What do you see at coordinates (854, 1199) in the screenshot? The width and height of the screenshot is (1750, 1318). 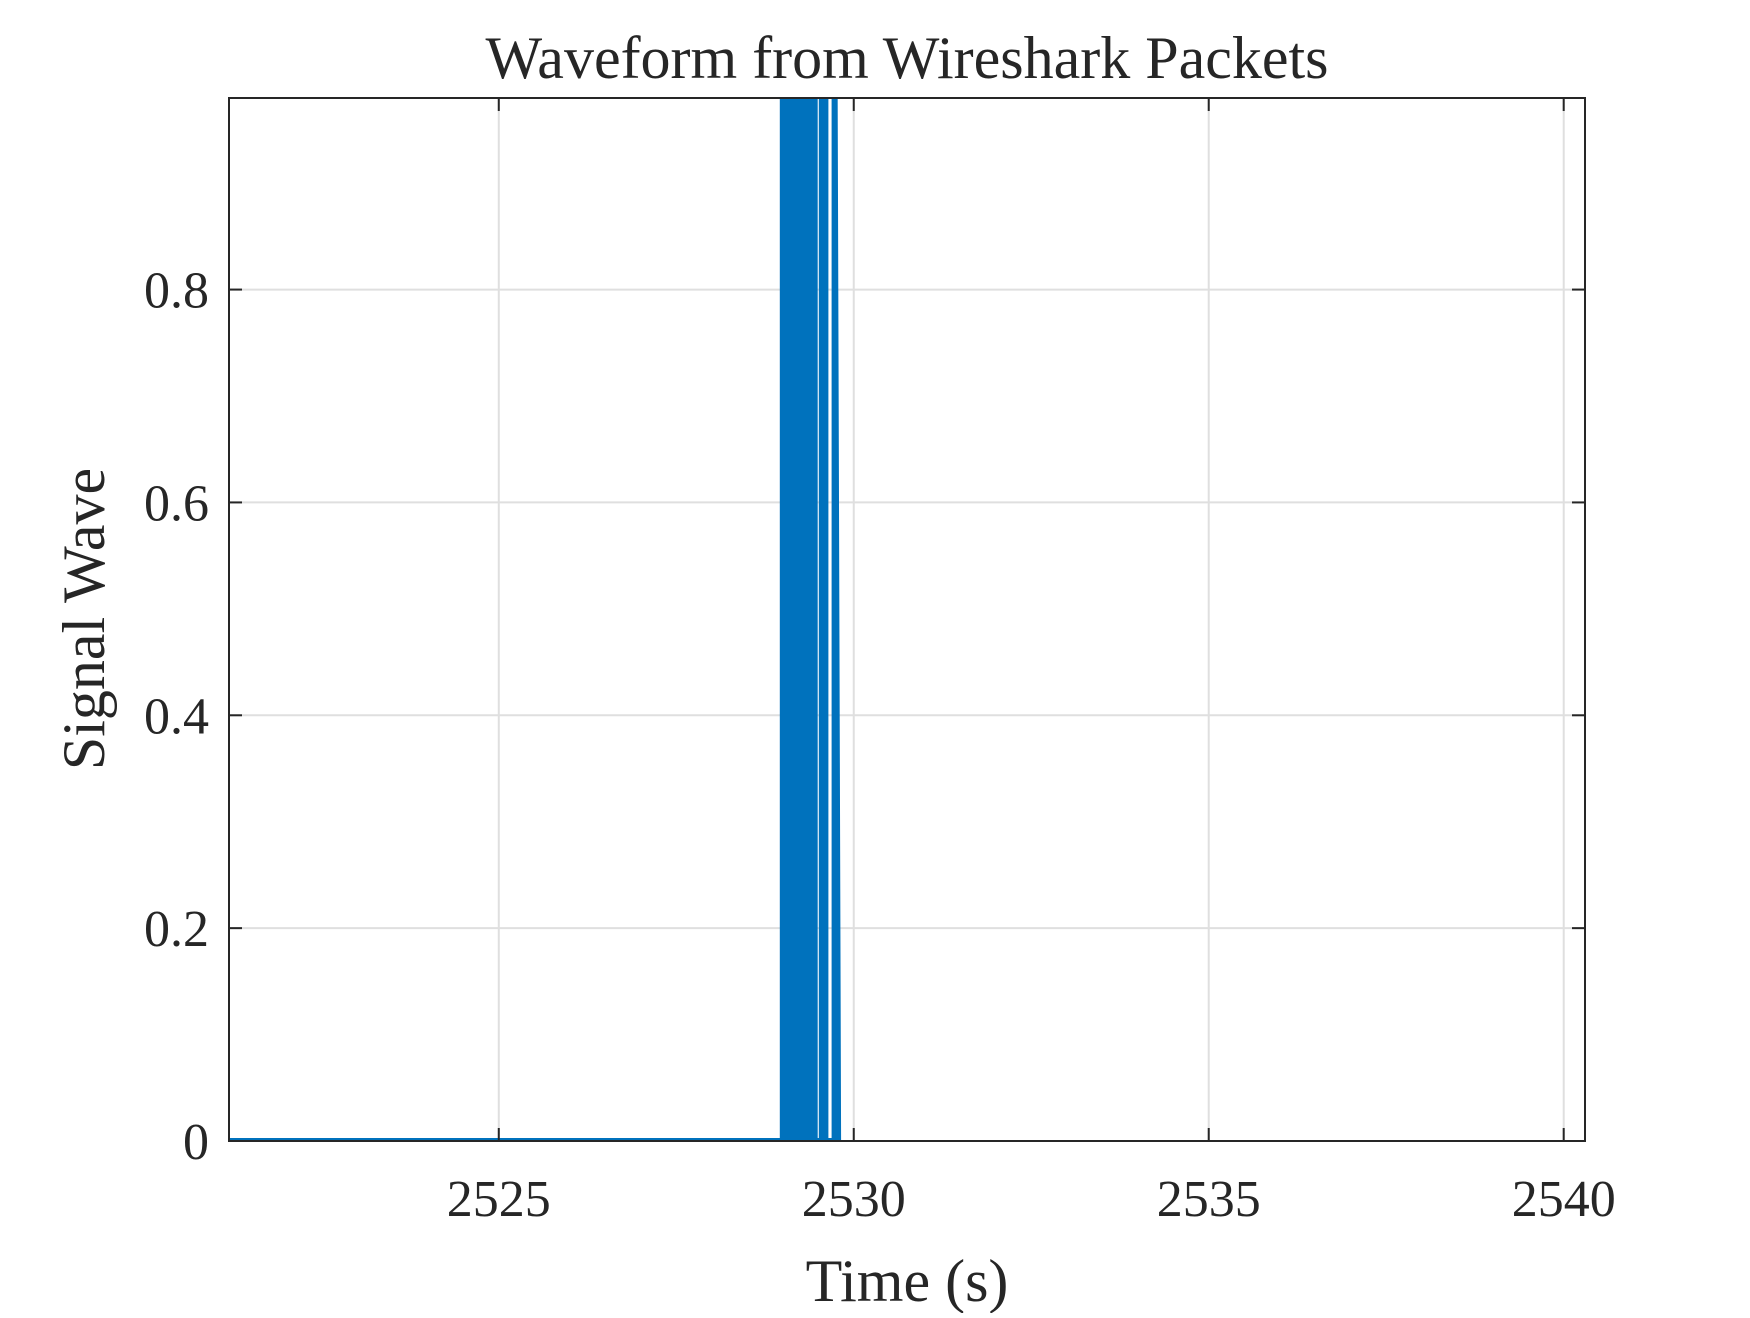 I see `x-tick-label: 2530` at bounding box center [854, 1199].